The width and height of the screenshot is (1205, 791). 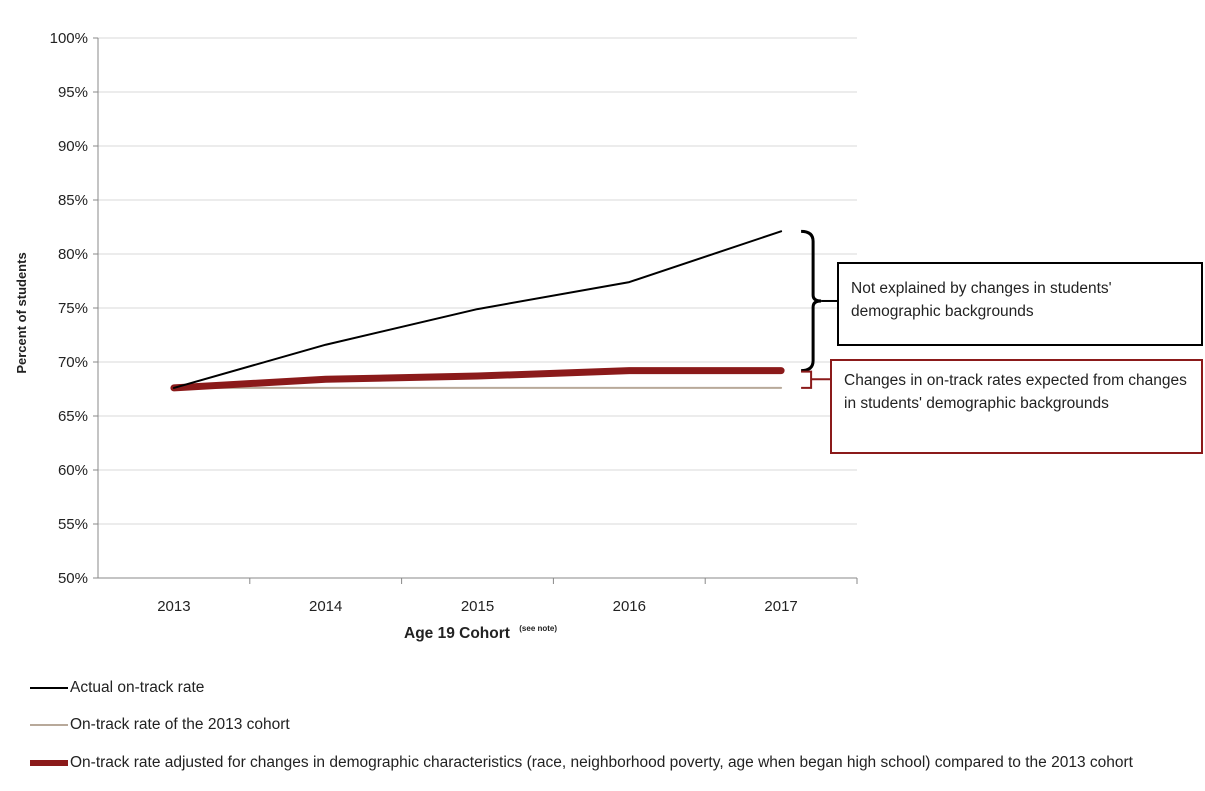 I want to click on legend-label-actual: Actual on-track rate, so click(x=137, y=687).